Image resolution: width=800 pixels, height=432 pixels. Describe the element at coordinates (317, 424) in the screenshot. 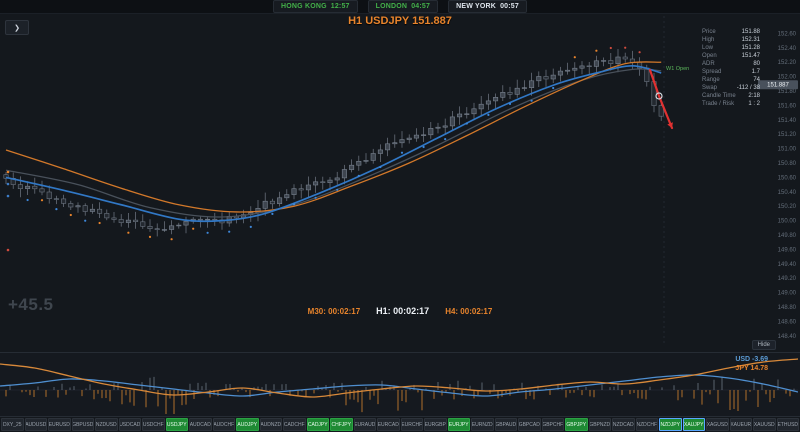

I see `symbol-button-cadjpy: CADJPY` at that location.